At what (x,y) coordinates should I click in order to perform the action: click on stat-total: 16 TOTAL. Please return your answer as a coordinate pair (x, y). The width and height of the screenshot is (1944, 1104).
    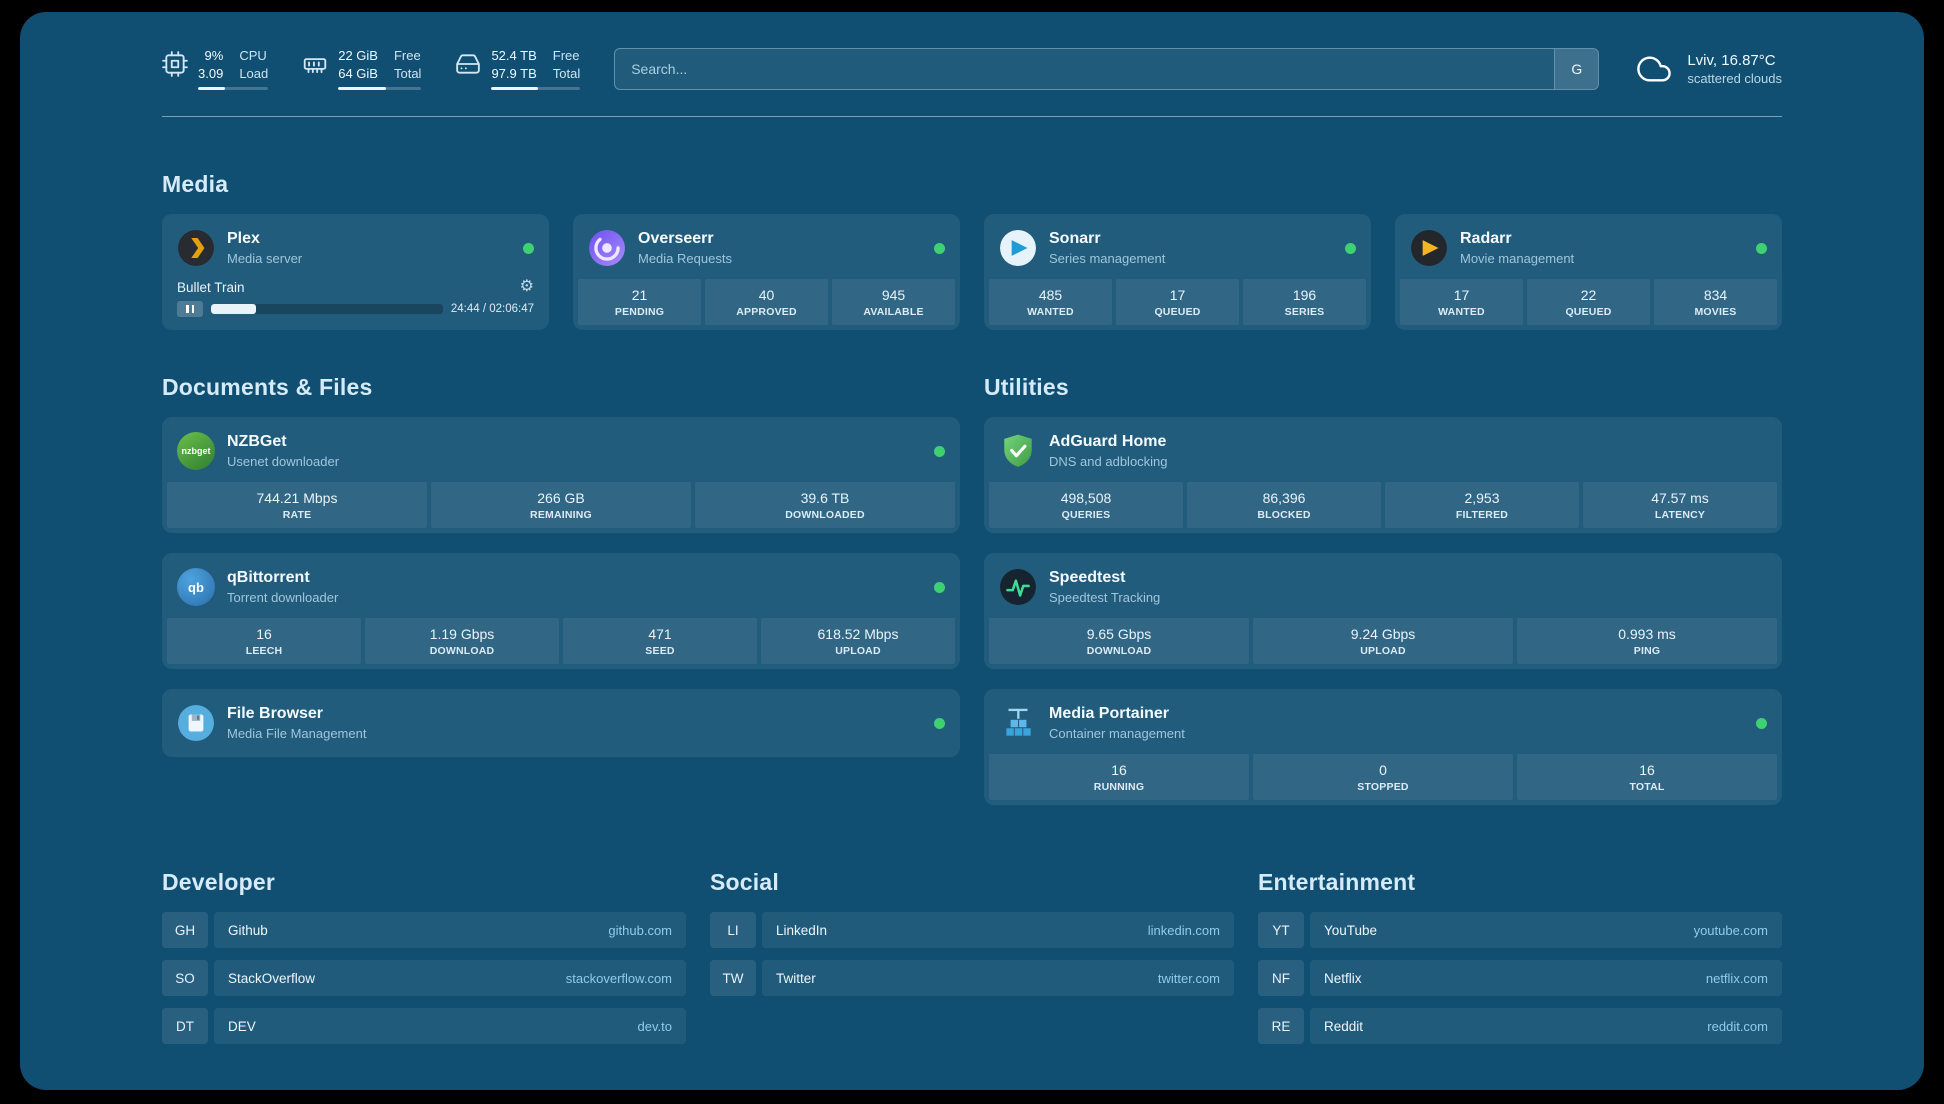
    Looking at the image, I should click on (1647, 777).